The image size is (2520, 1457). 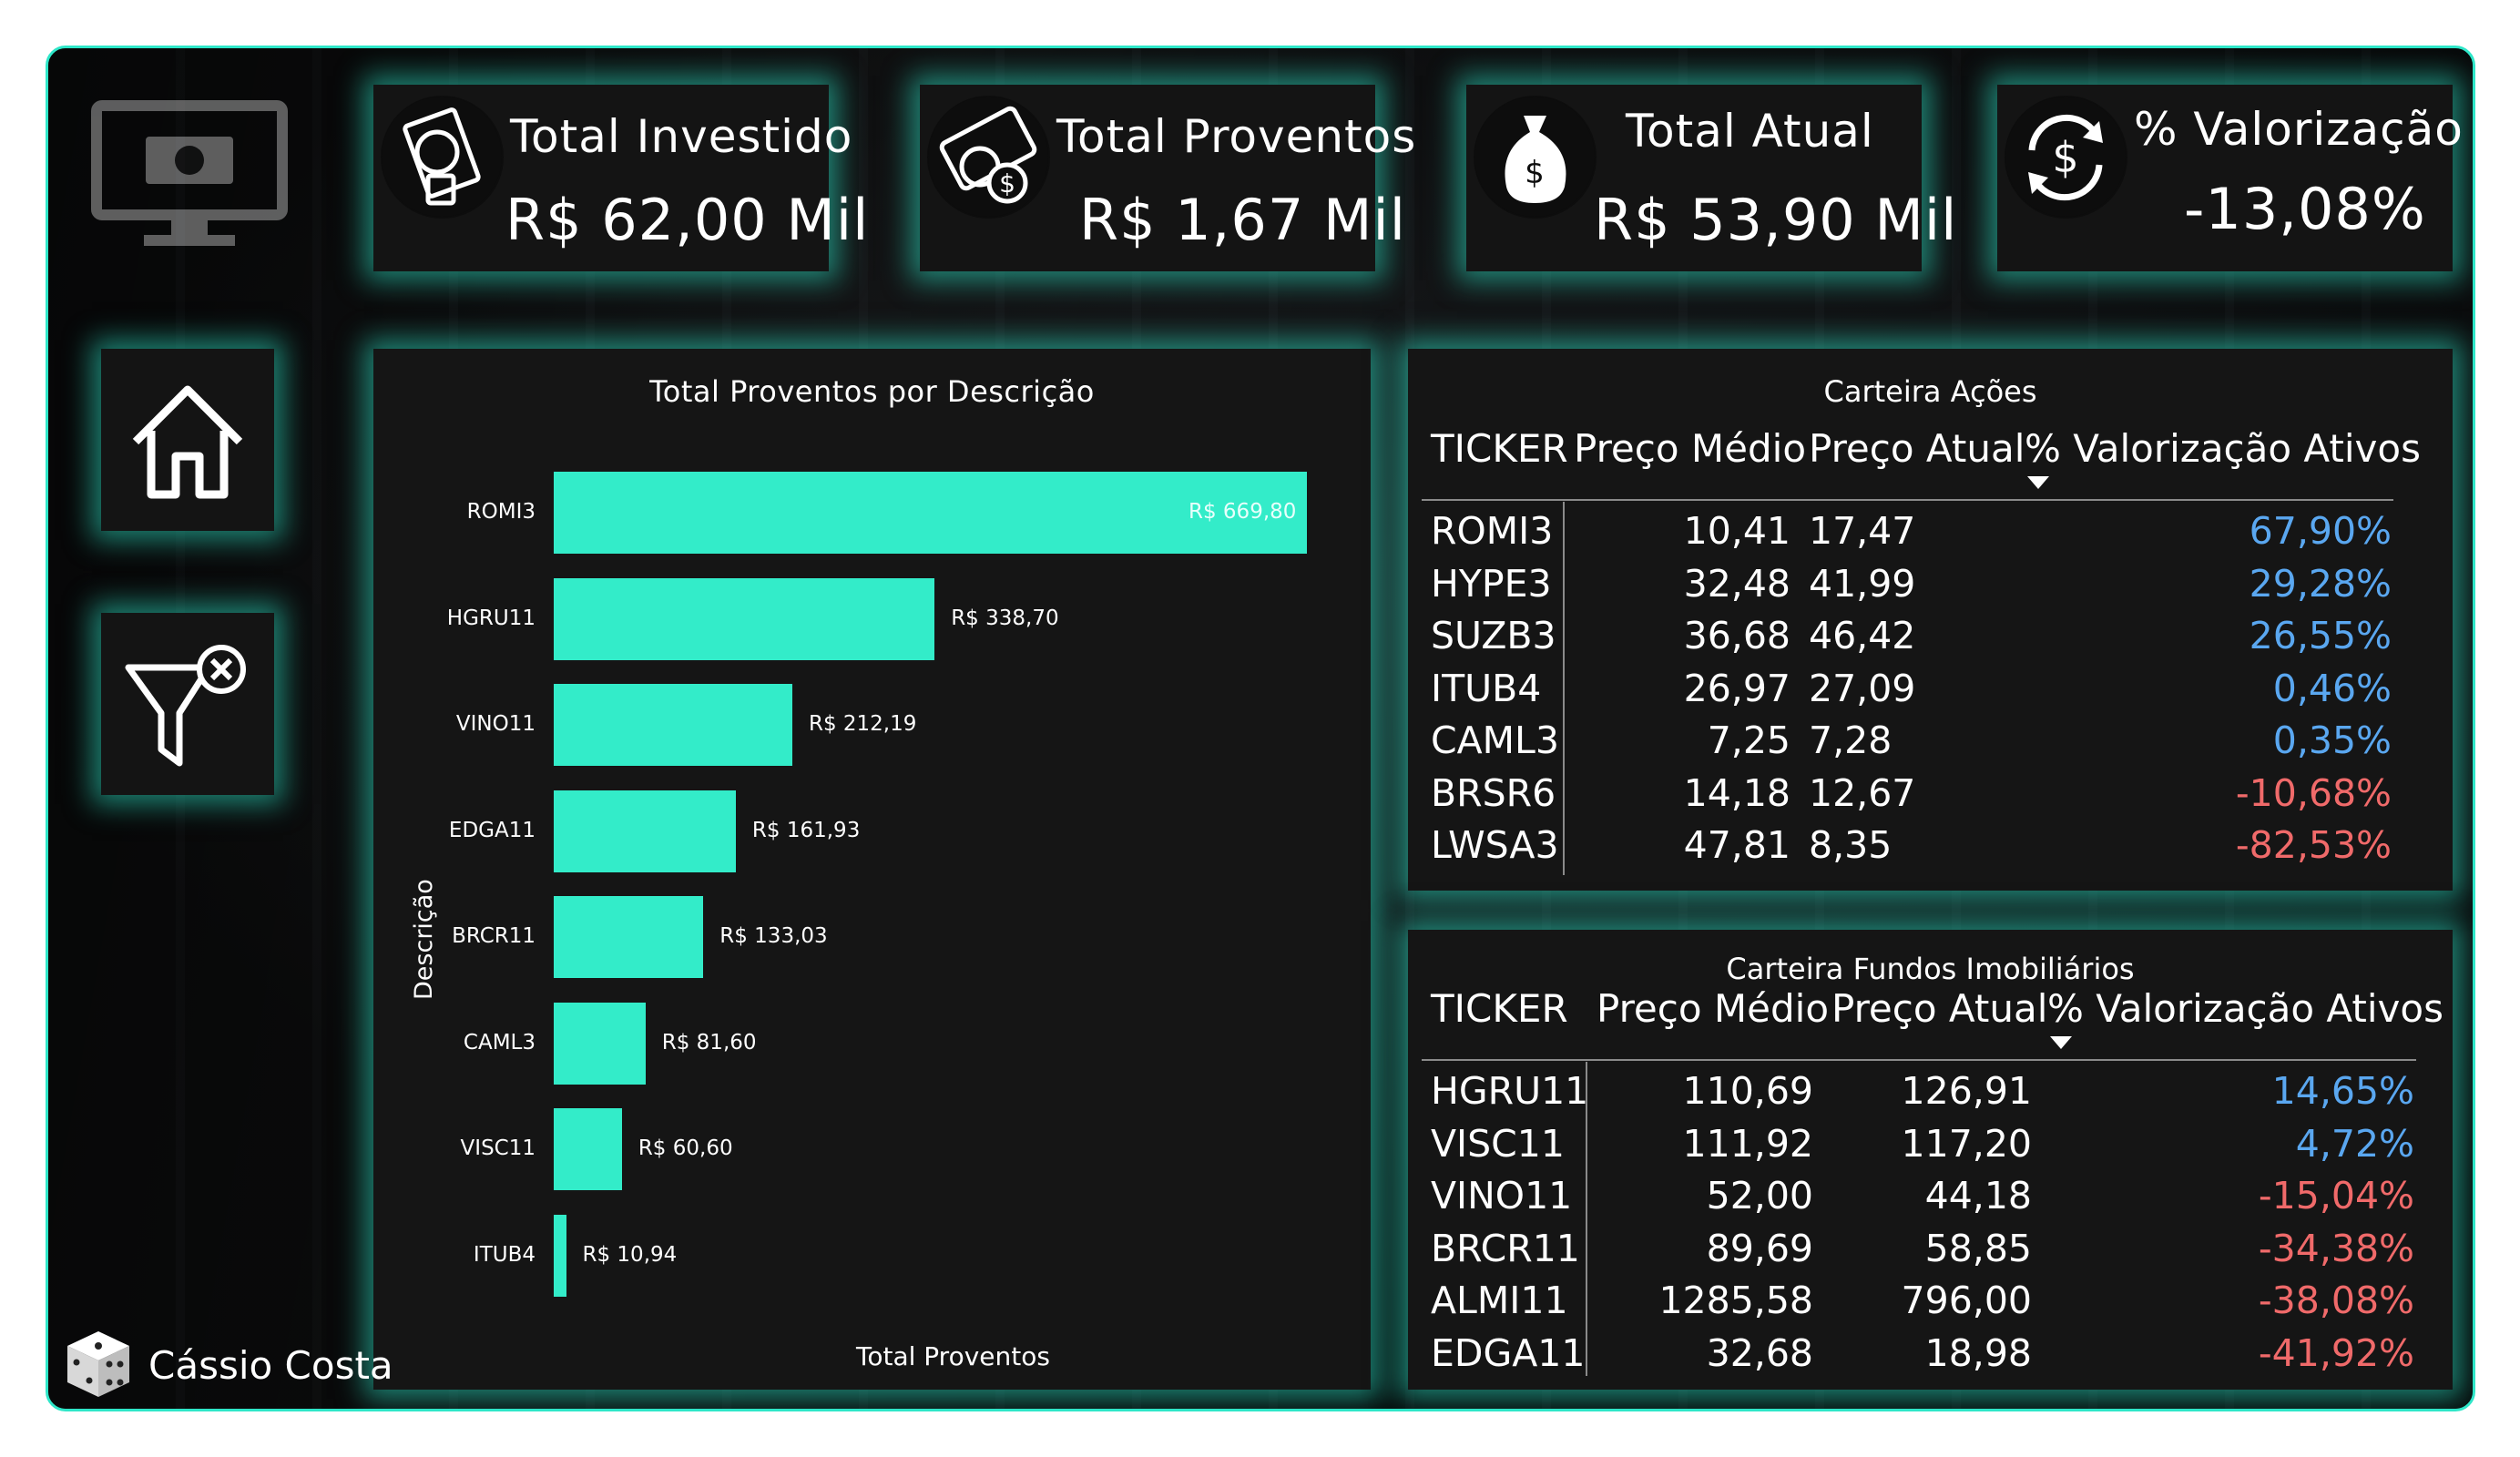 What do you see at coordinates (2342, 1091) in the screenshot?
I see `cell-valorizacao: 14,65%` at bounding box center [2342, 1091].